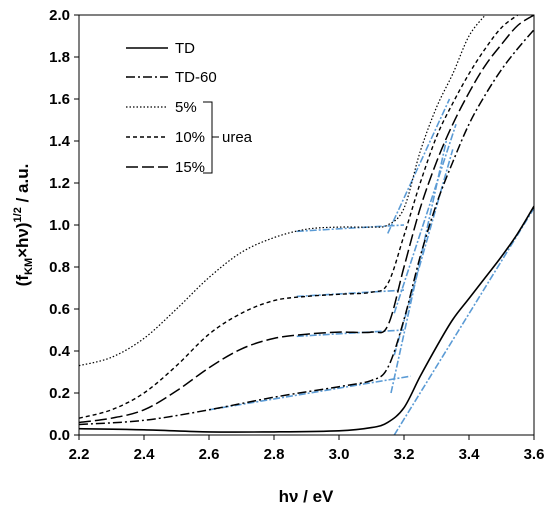  I want to click on legend-group-label: urea, so click(237, 137).